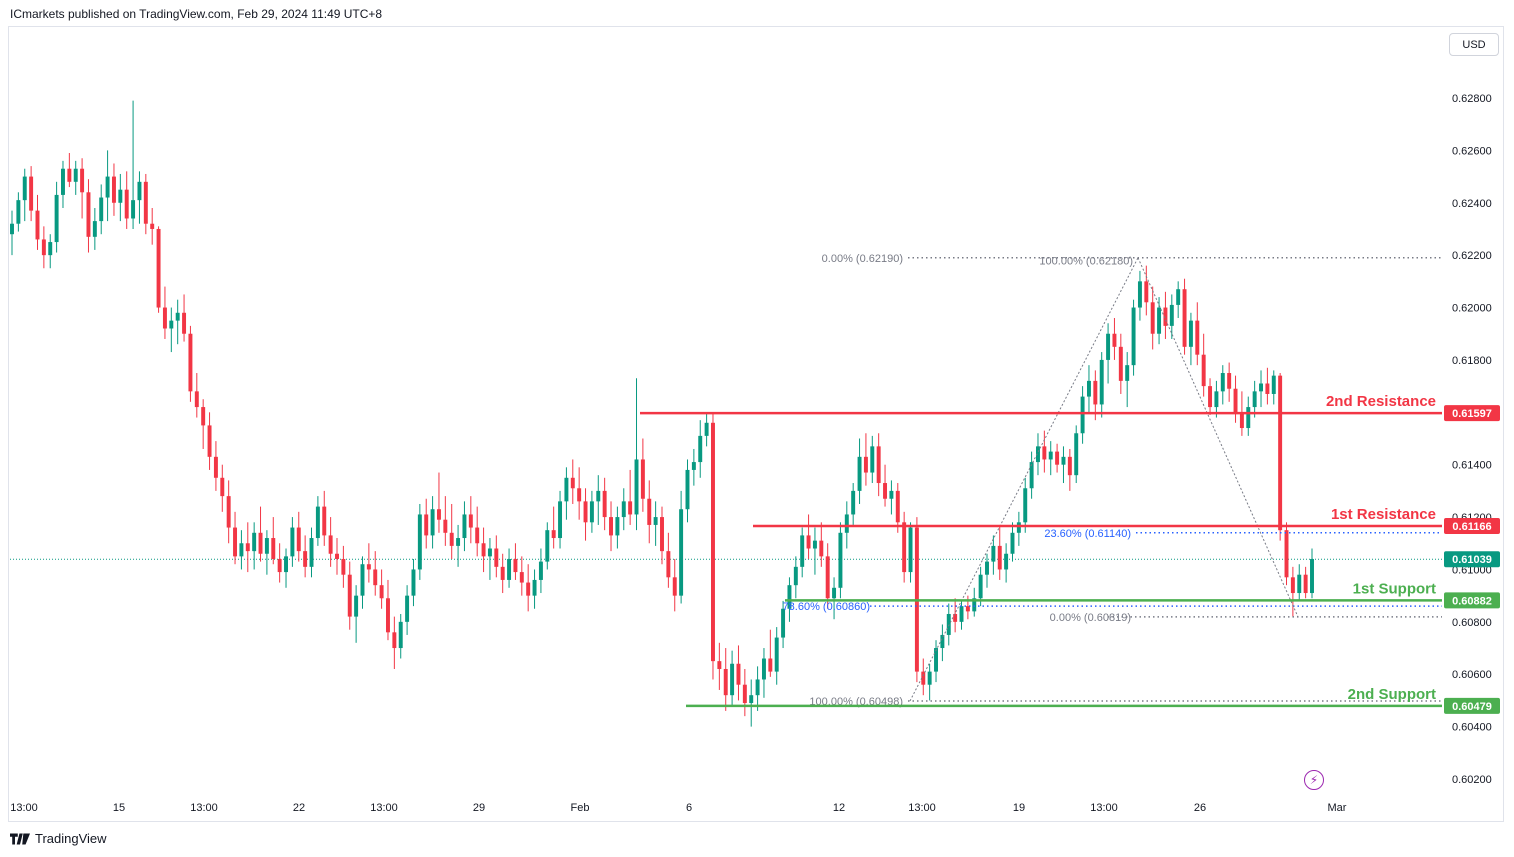 The height and width of the screenshot is (857, 1514). I want to click on x-tick-label: Mar, so click(1337, 808).